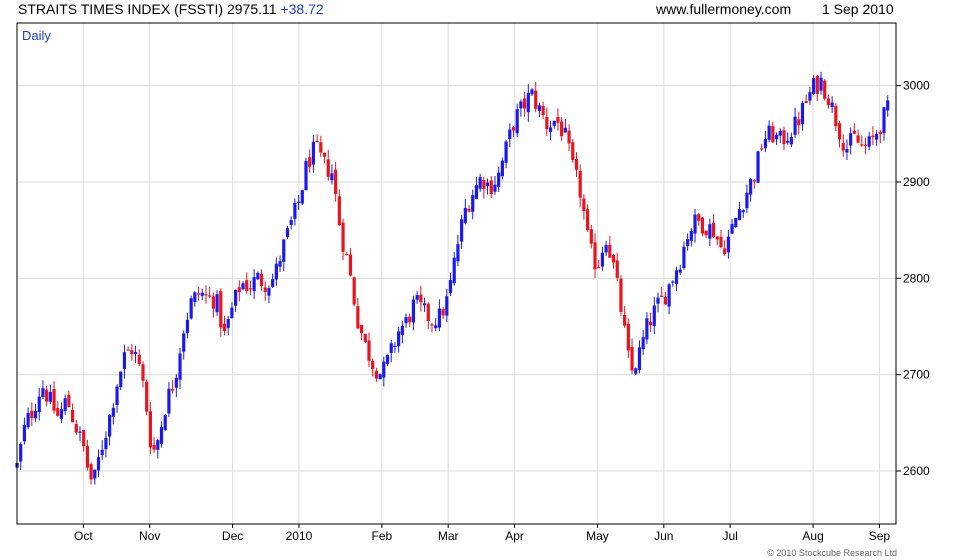 This screenshot has width=980, height=560. What do you see at coordinates (832, 553) in the screenshot?
I see `copyright-credit: © 2010 Stockcube Research Ltd` at bounding box center [832, 553].